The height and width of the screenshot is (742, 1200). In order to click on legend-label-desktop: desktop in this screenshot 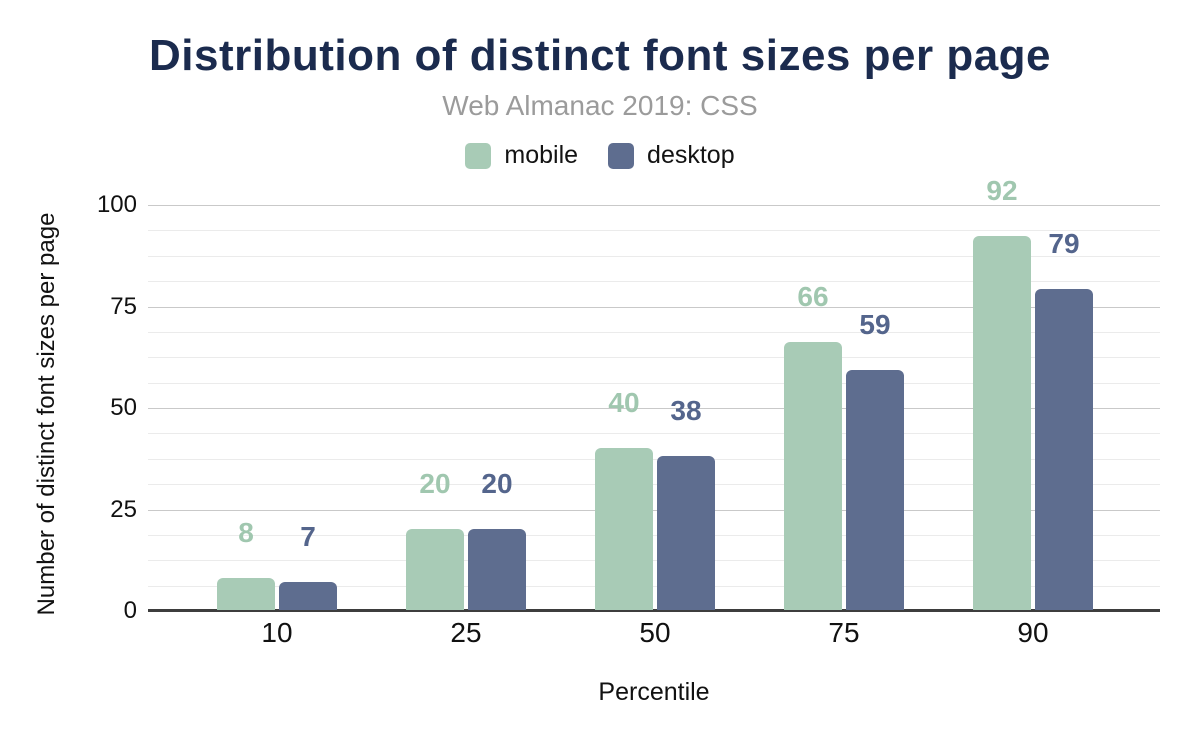, I will do `click(691, 155)`.